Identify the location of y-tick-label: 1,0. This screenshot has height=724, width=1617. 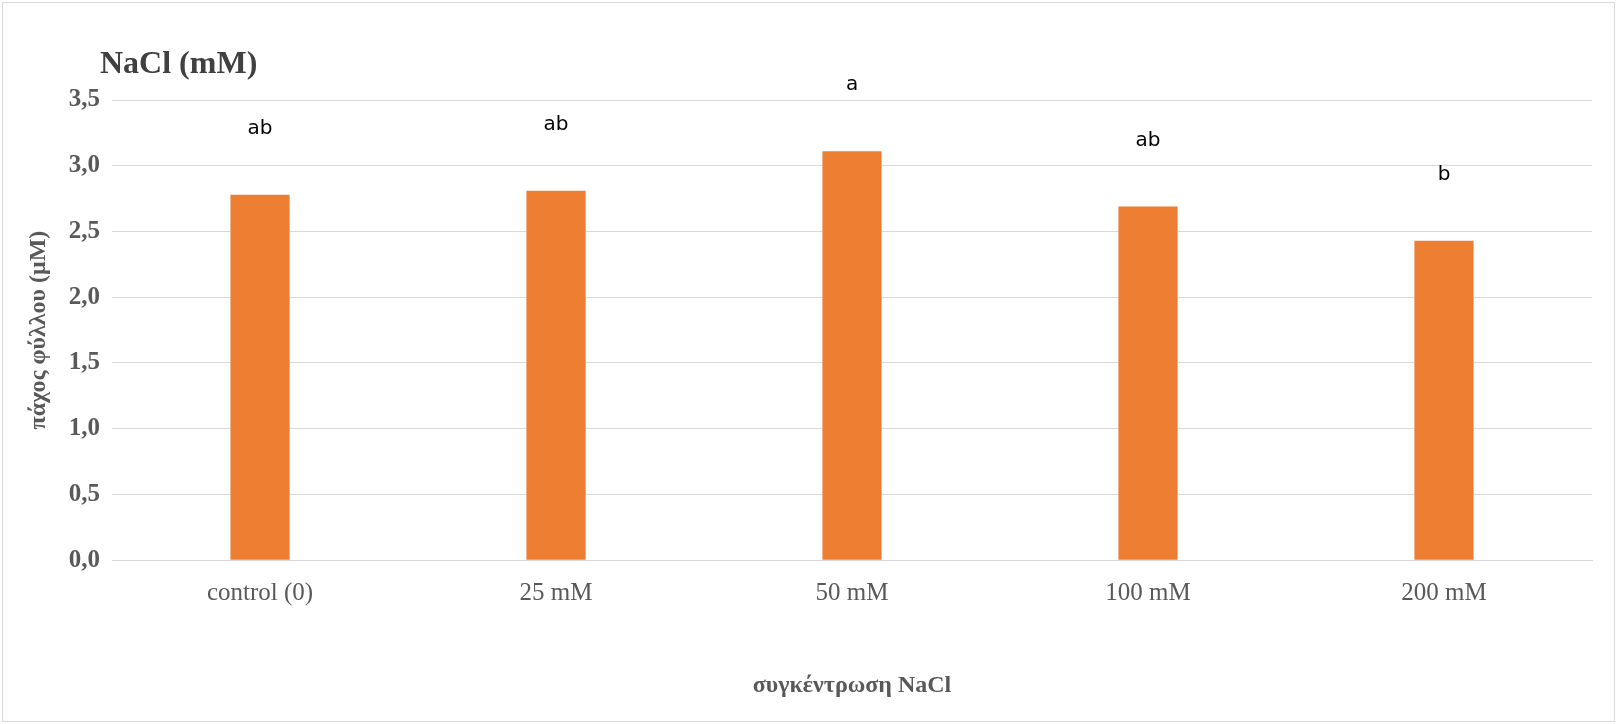
(84, 427).